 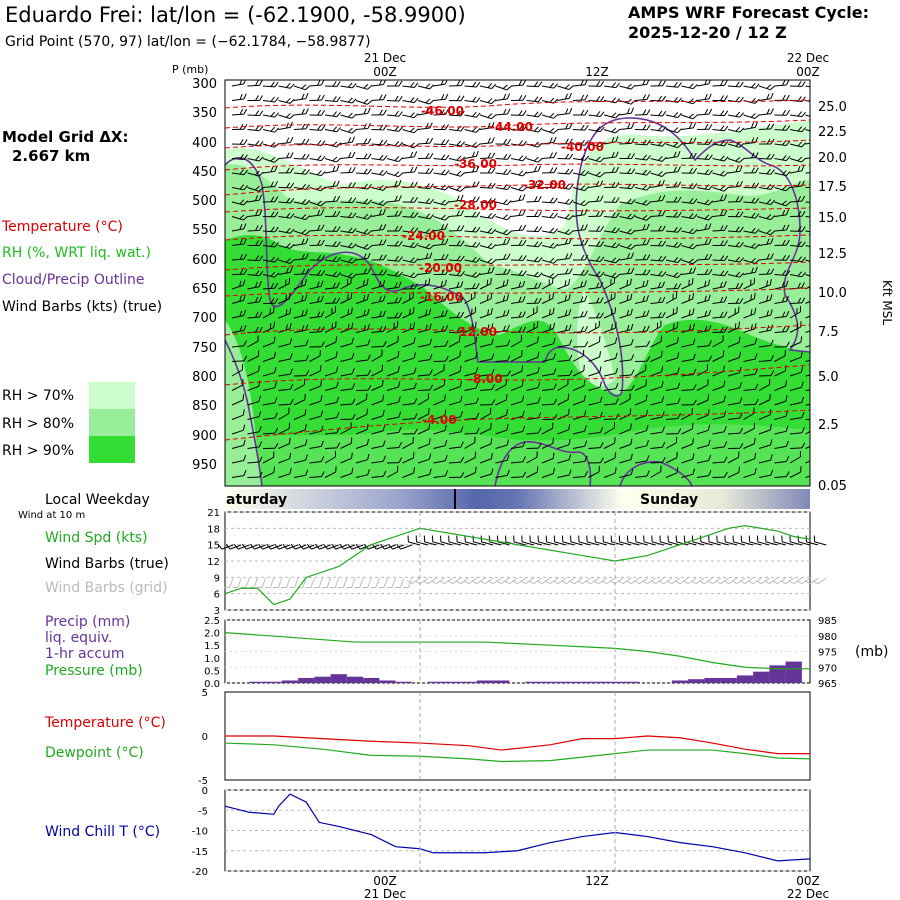 What do you see at coordinates (596, 338) in the screenshot?
I see `rh-mid-pocket` at bounding box center [596, 338].